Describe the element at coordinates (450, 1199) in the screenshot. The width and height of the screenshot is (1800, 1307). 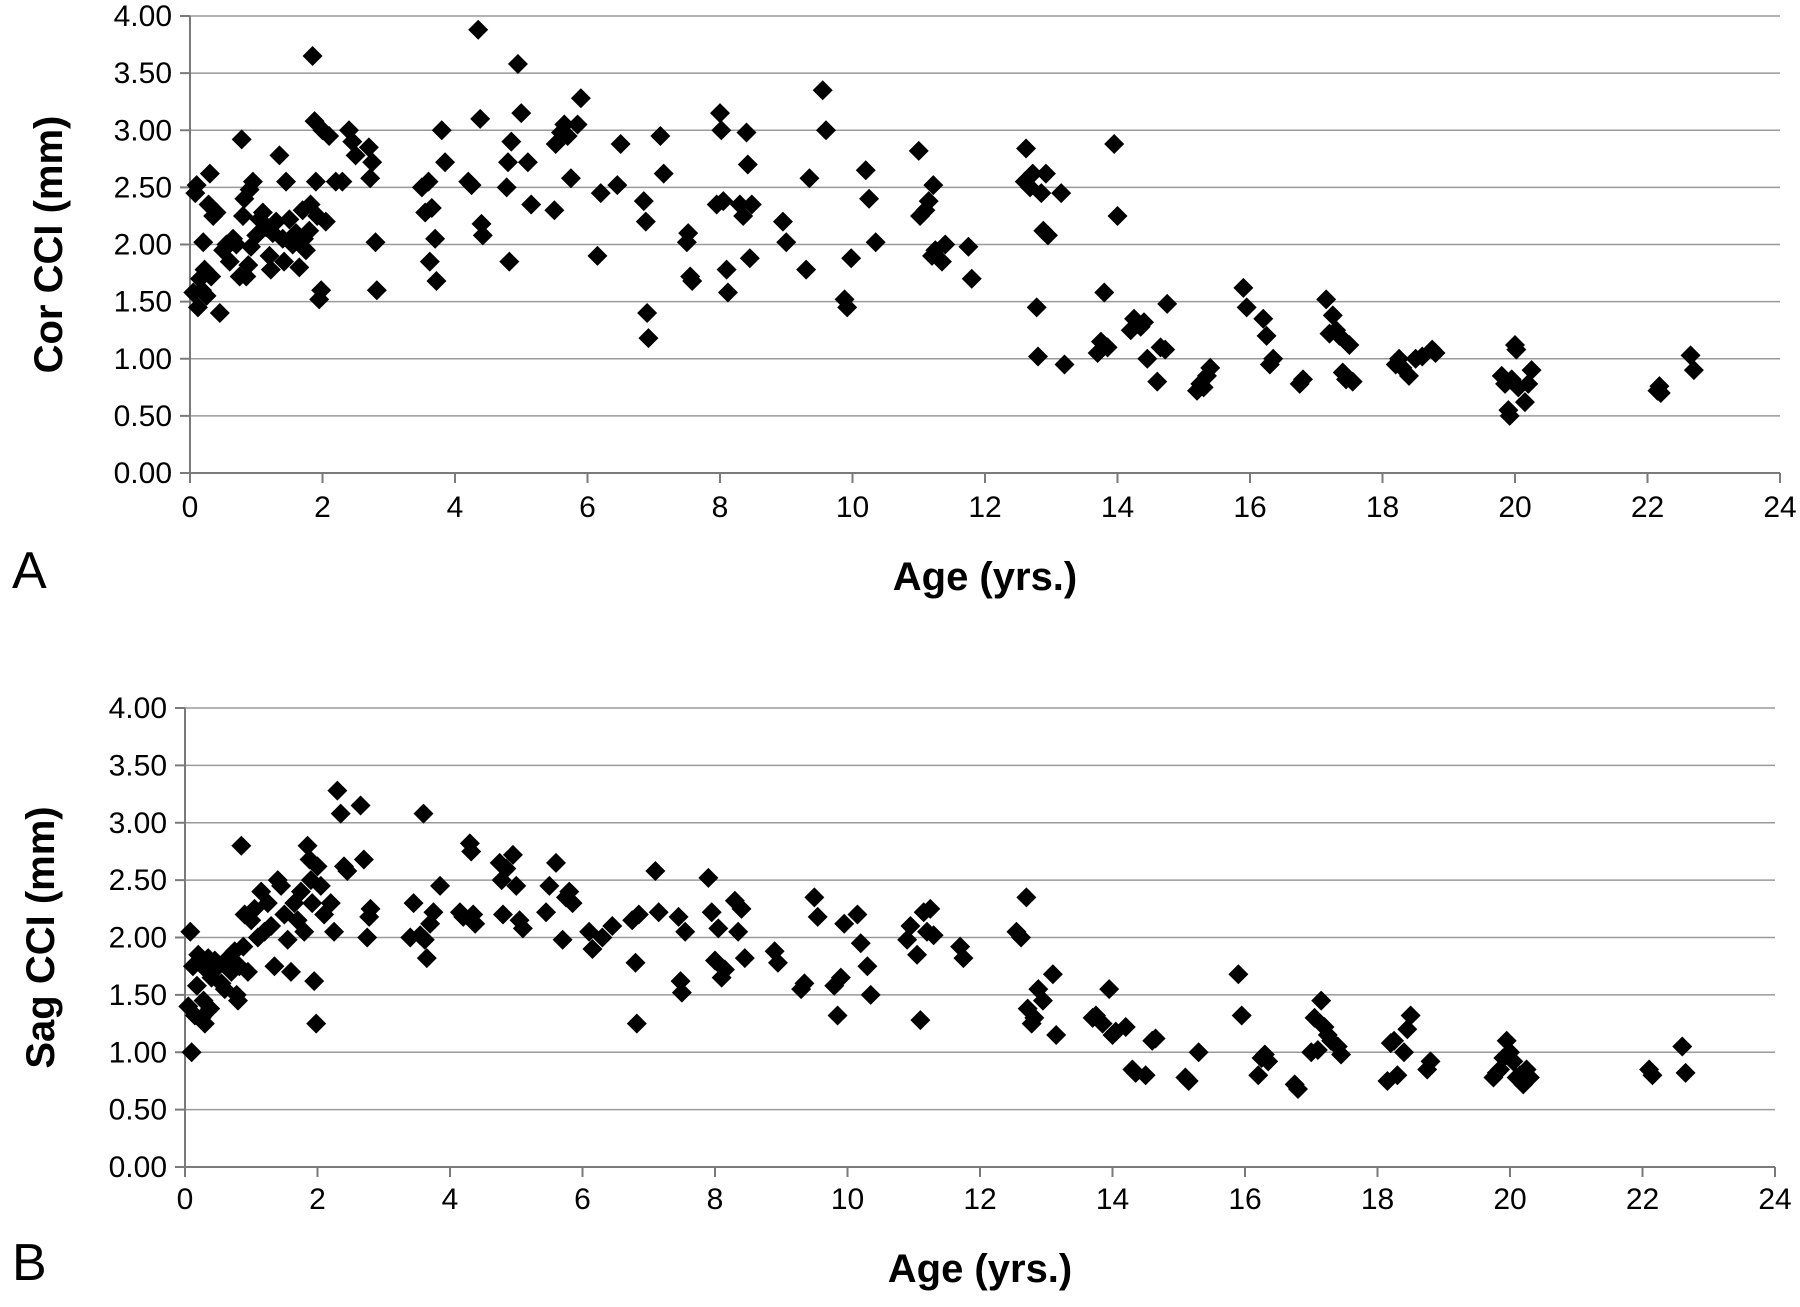
I see `x-tick-label: 4` at that location.